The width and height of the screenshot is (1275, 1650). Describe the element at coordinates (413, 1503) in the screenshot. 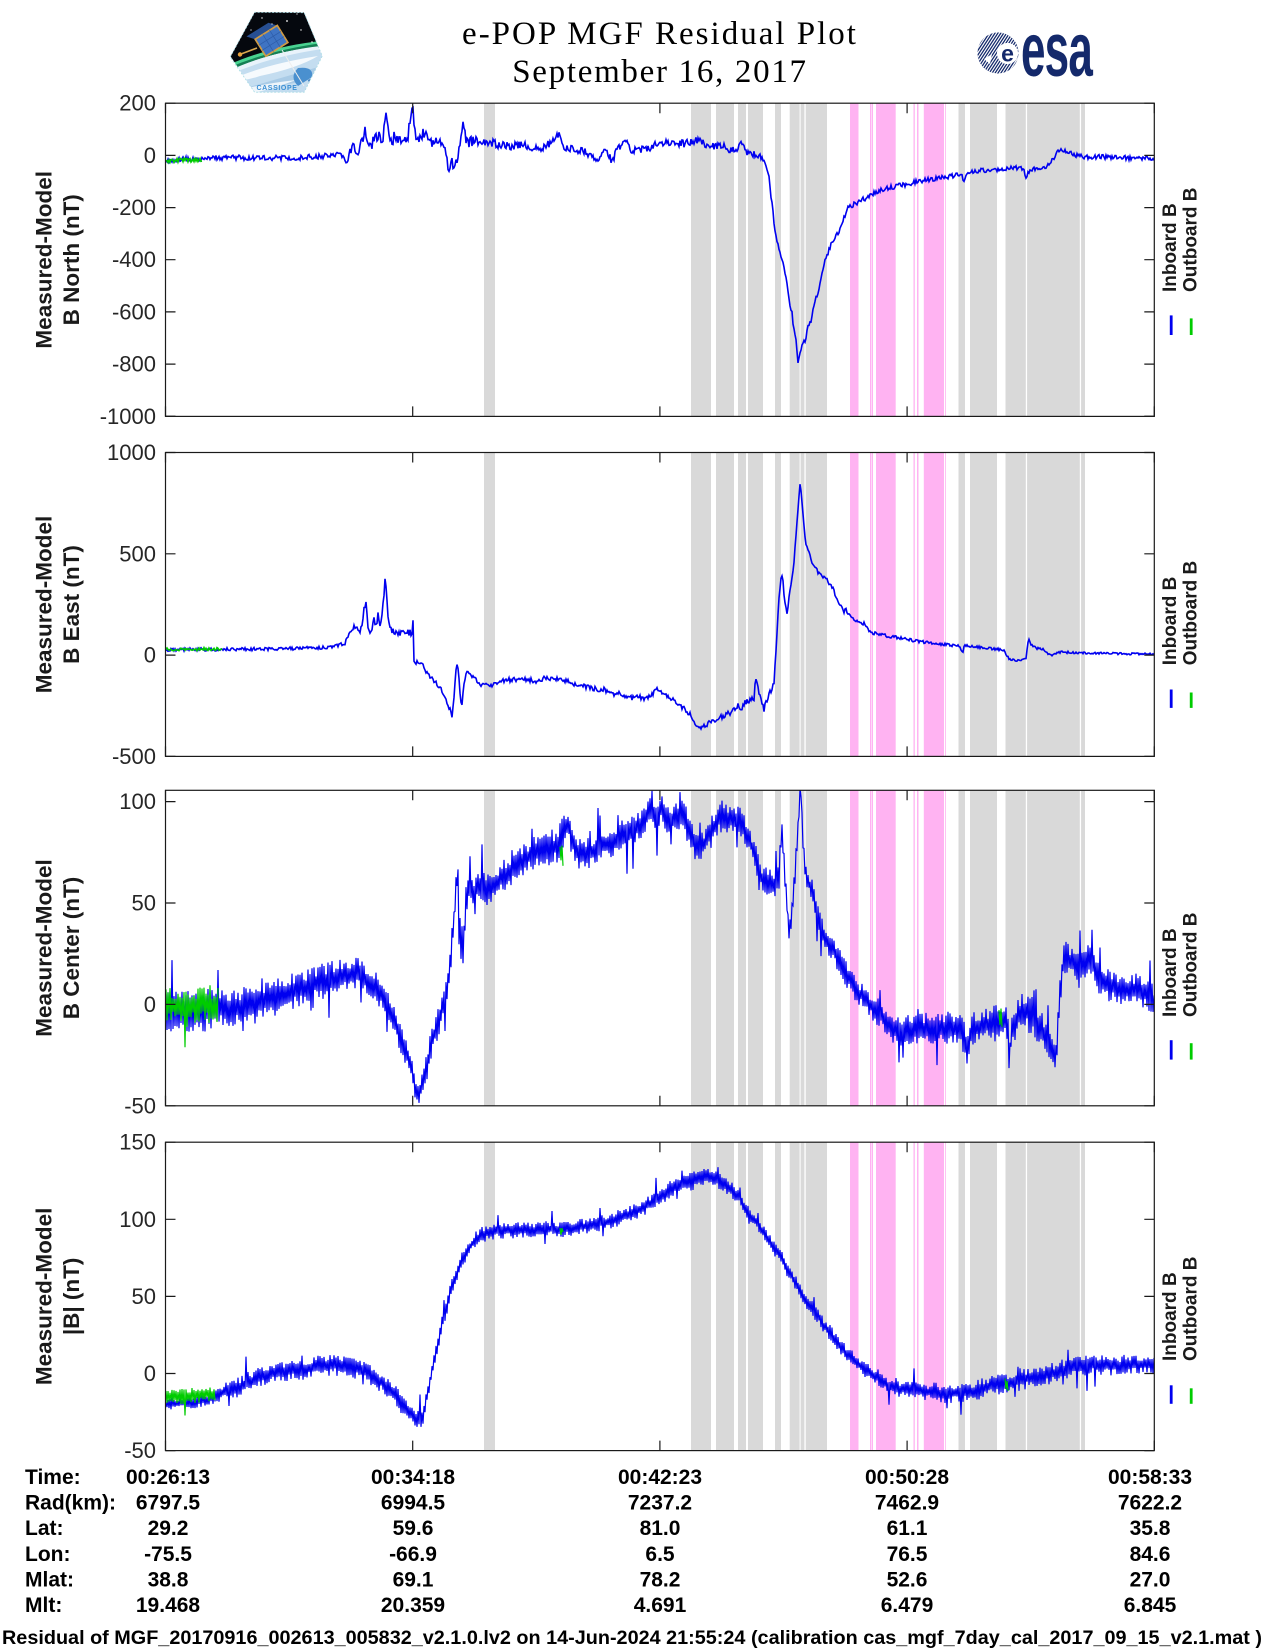

I see `svg-text: 6994.5` at that location.